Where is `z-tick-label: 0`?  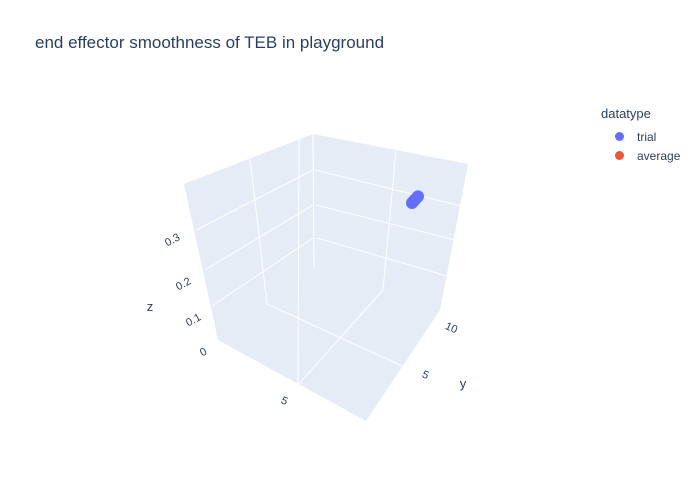 z-tick-label: 0 is located at coordinates (203, 352).